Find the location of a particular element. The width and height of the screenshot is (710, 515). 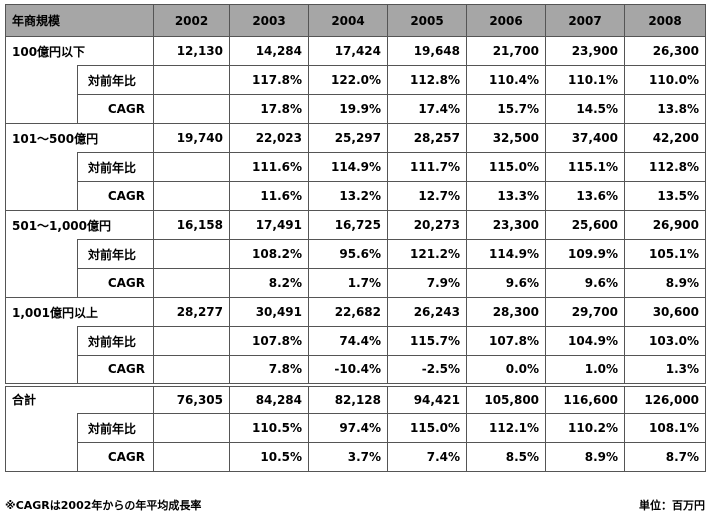

value-cell: 29,700 is located at coordinates (585, 312).